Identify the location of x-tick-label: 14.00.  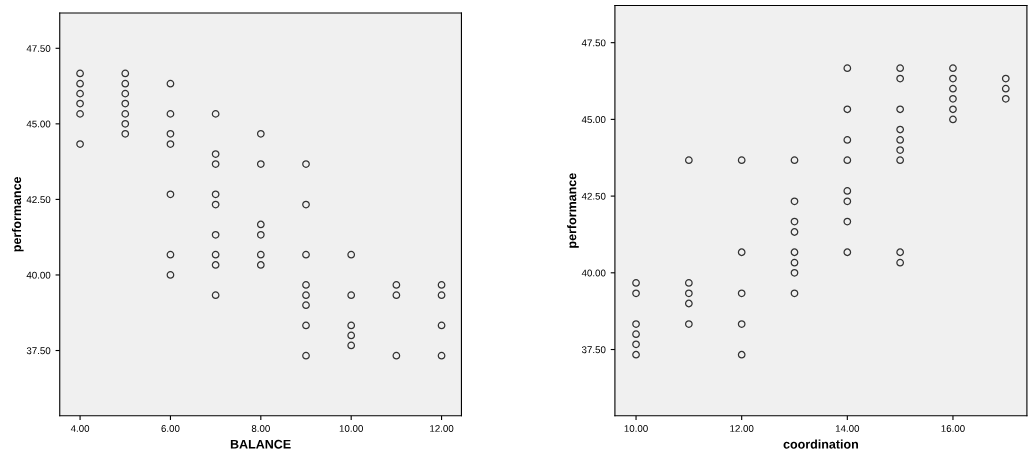
(847, 428).